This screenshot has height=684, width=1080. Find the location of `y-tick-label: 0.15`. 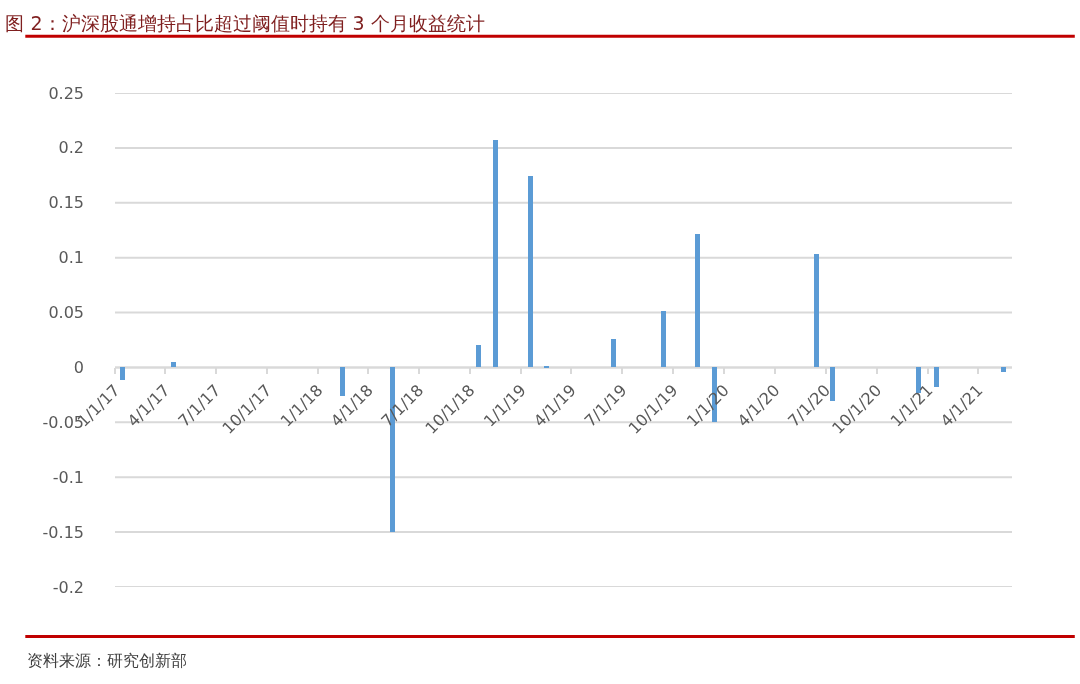

y-tick-label: 0.15 is located at coordinates (66, 203).